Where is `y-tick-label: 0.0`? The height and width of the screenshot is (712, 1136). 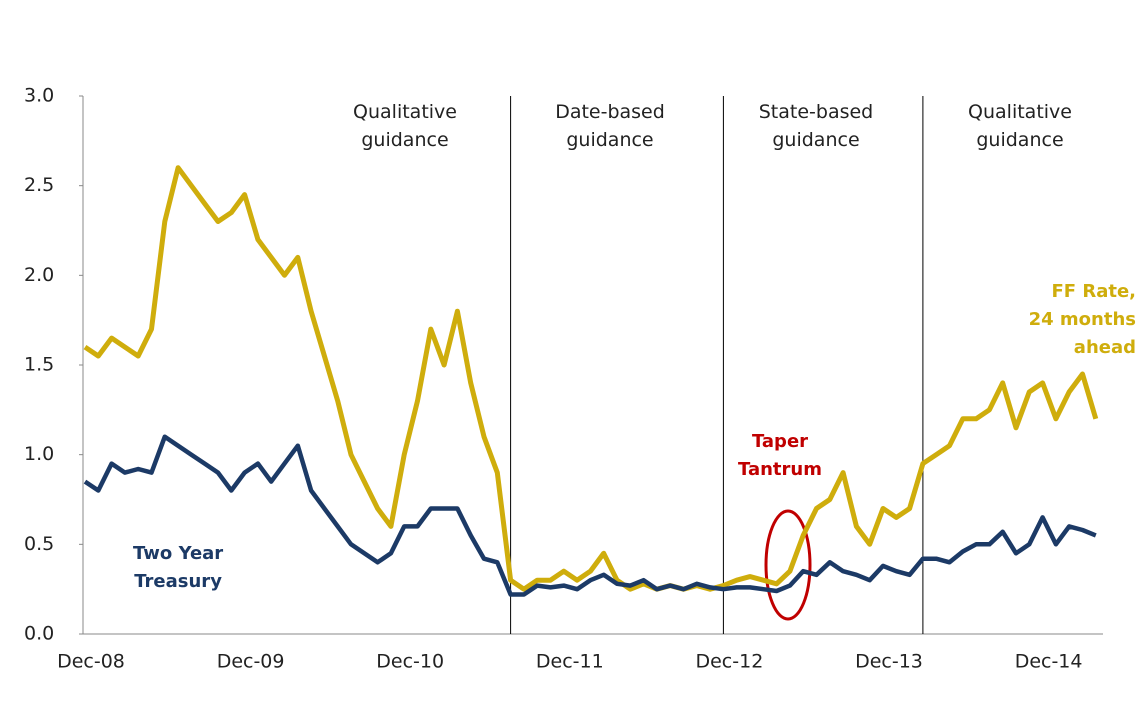
y-tick-label: 0.0 is located at coordinates (39, 634).